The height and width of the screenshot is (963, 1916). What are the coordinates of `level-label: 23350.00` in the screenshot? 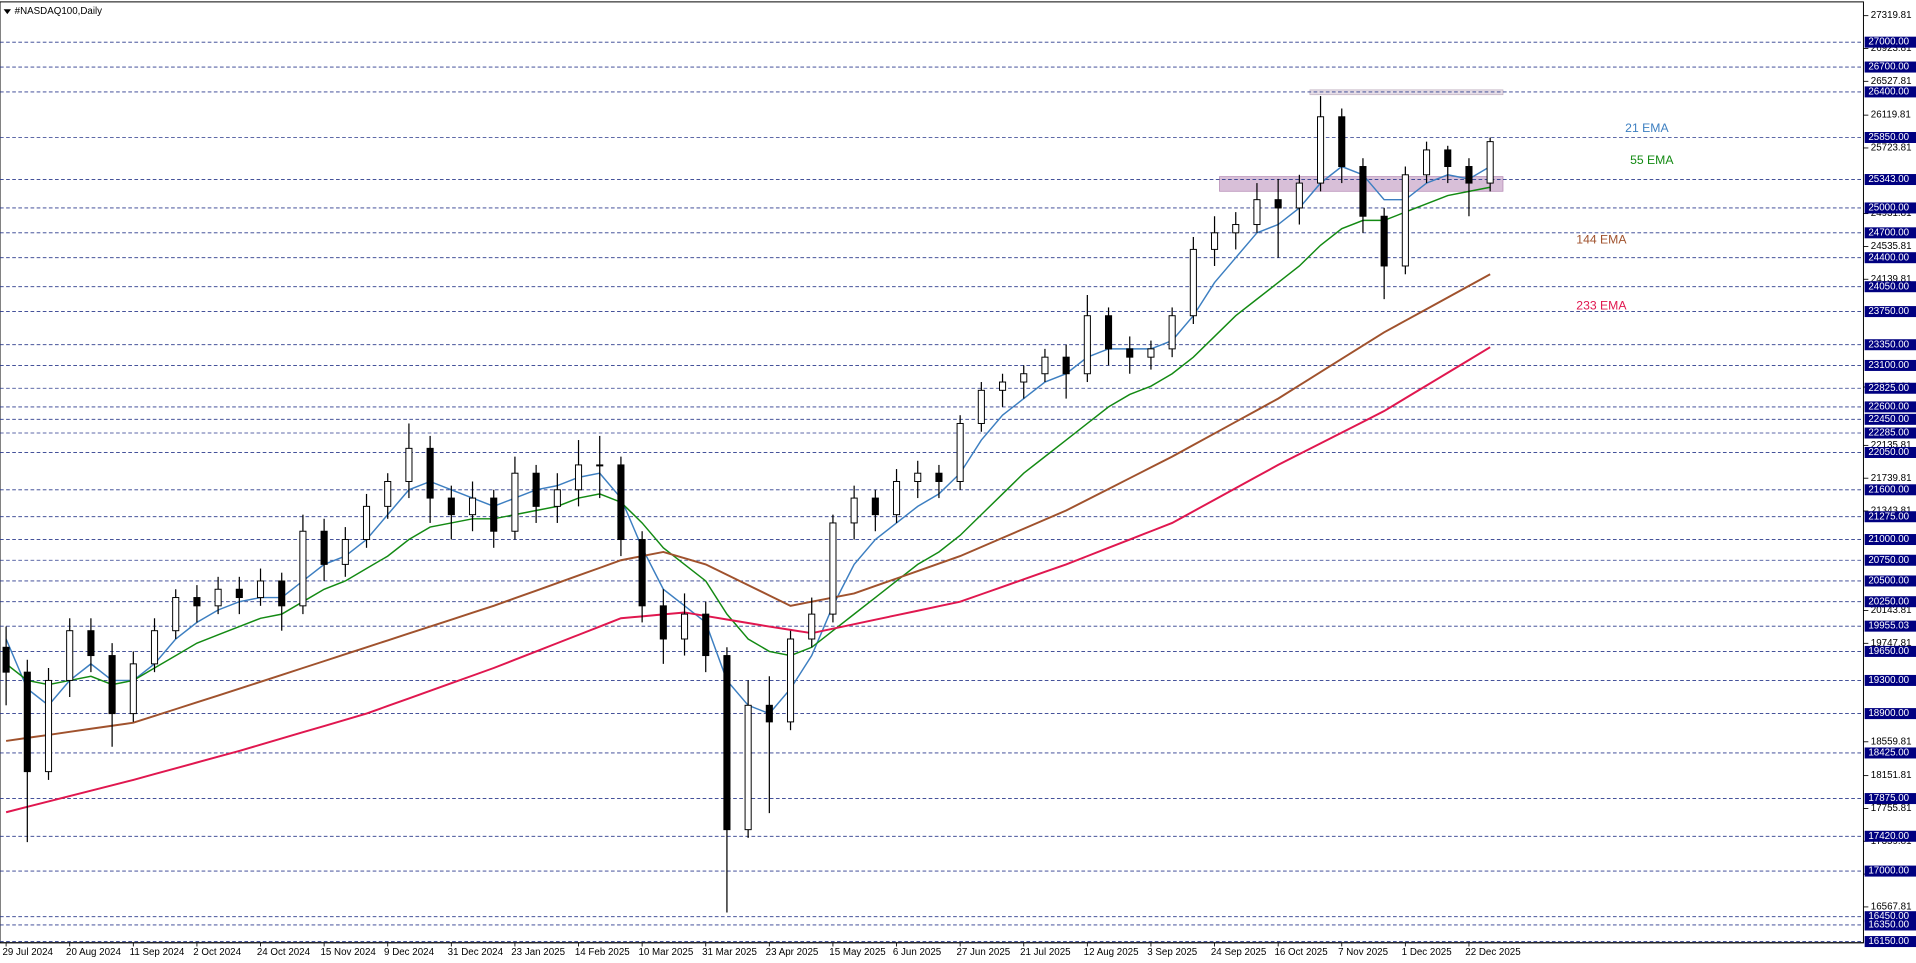 It's located at (1888, 344).